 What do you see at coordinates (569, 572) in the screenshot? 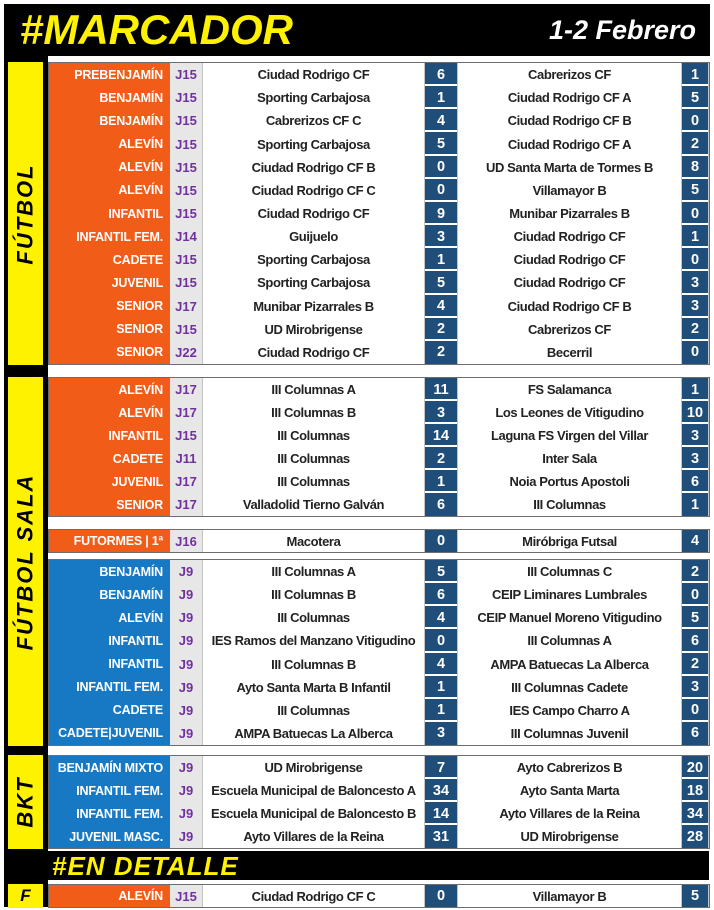
I see `away-team-name: III Columnas C` at bounding box center [569, 572].